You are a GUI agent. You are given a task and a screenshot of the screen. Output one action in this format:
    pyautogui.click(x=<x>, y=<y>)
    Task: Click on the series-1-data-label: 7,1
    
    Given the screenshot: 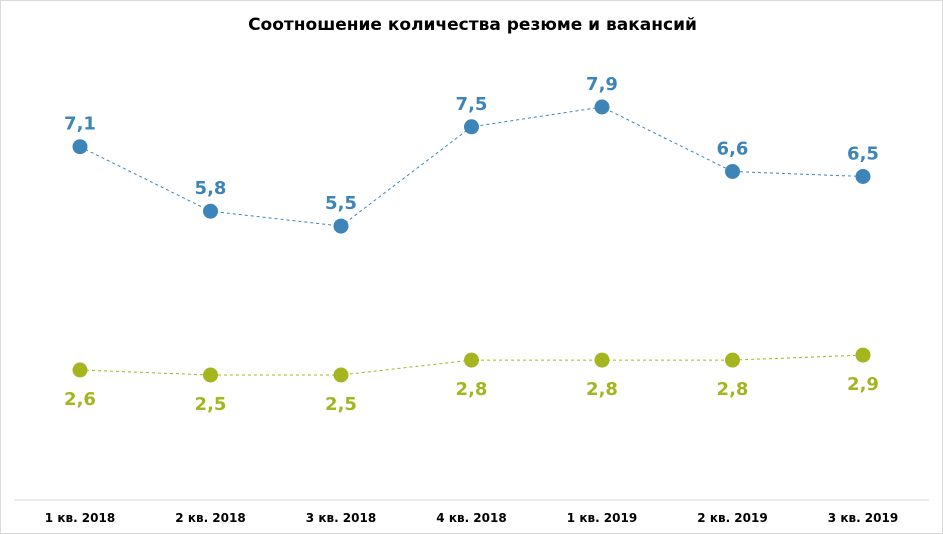 What is the action you would take?
    pyautogui.click(x=80, y=124)
    